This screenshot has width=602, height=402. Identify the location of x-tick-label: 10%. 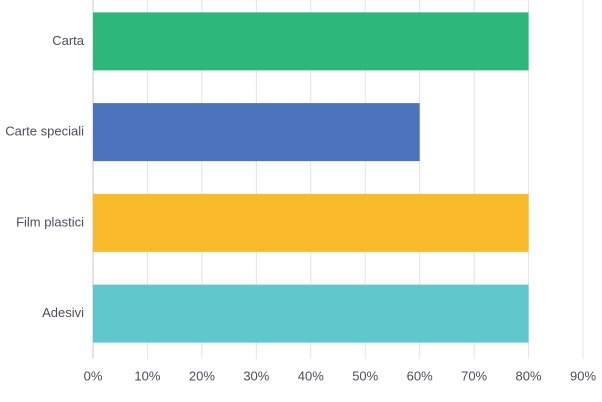
(147, 375).